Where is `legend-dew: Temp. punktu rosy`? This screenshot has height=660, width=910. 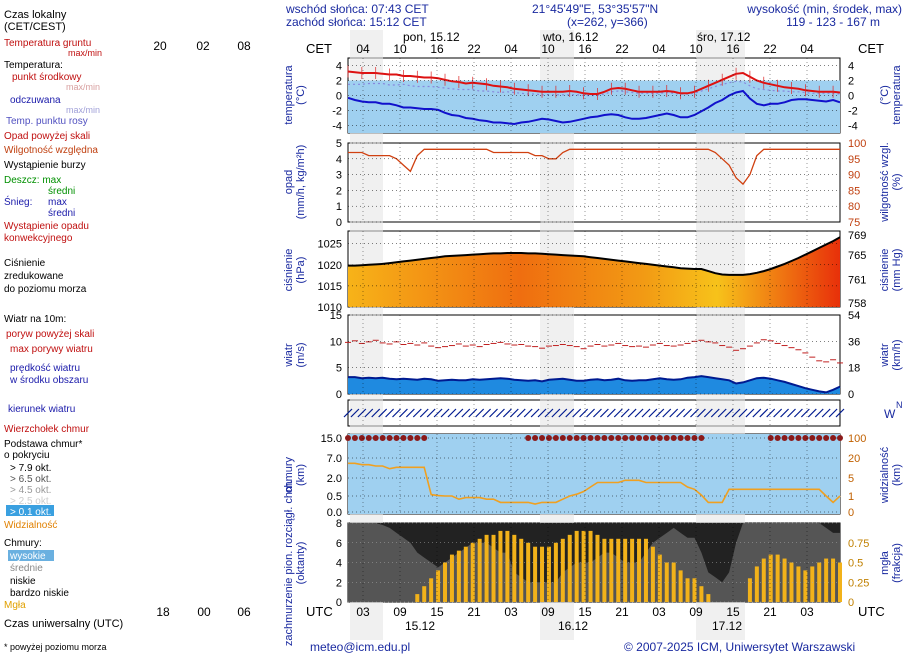 legend-dew: Temp. punktu rosy is located at coordinates (47, 121).